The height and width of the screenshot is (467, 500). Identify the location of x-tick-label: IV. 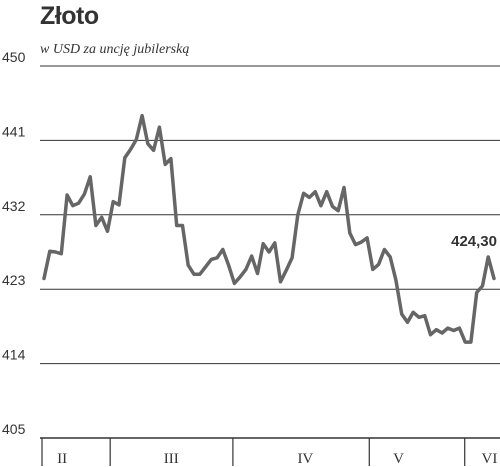
(305, 459).